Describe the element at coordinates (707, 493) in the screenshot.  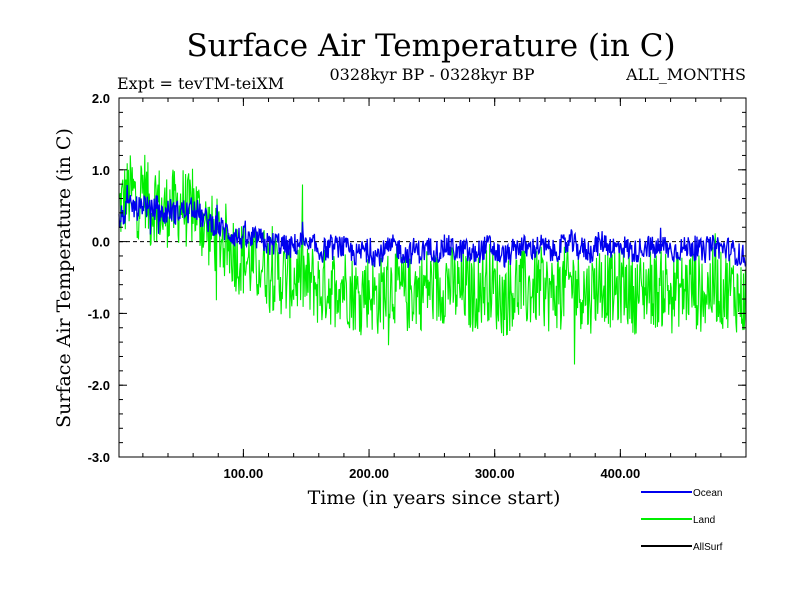
I see `legend-label-ocean: Ocean` at that location.